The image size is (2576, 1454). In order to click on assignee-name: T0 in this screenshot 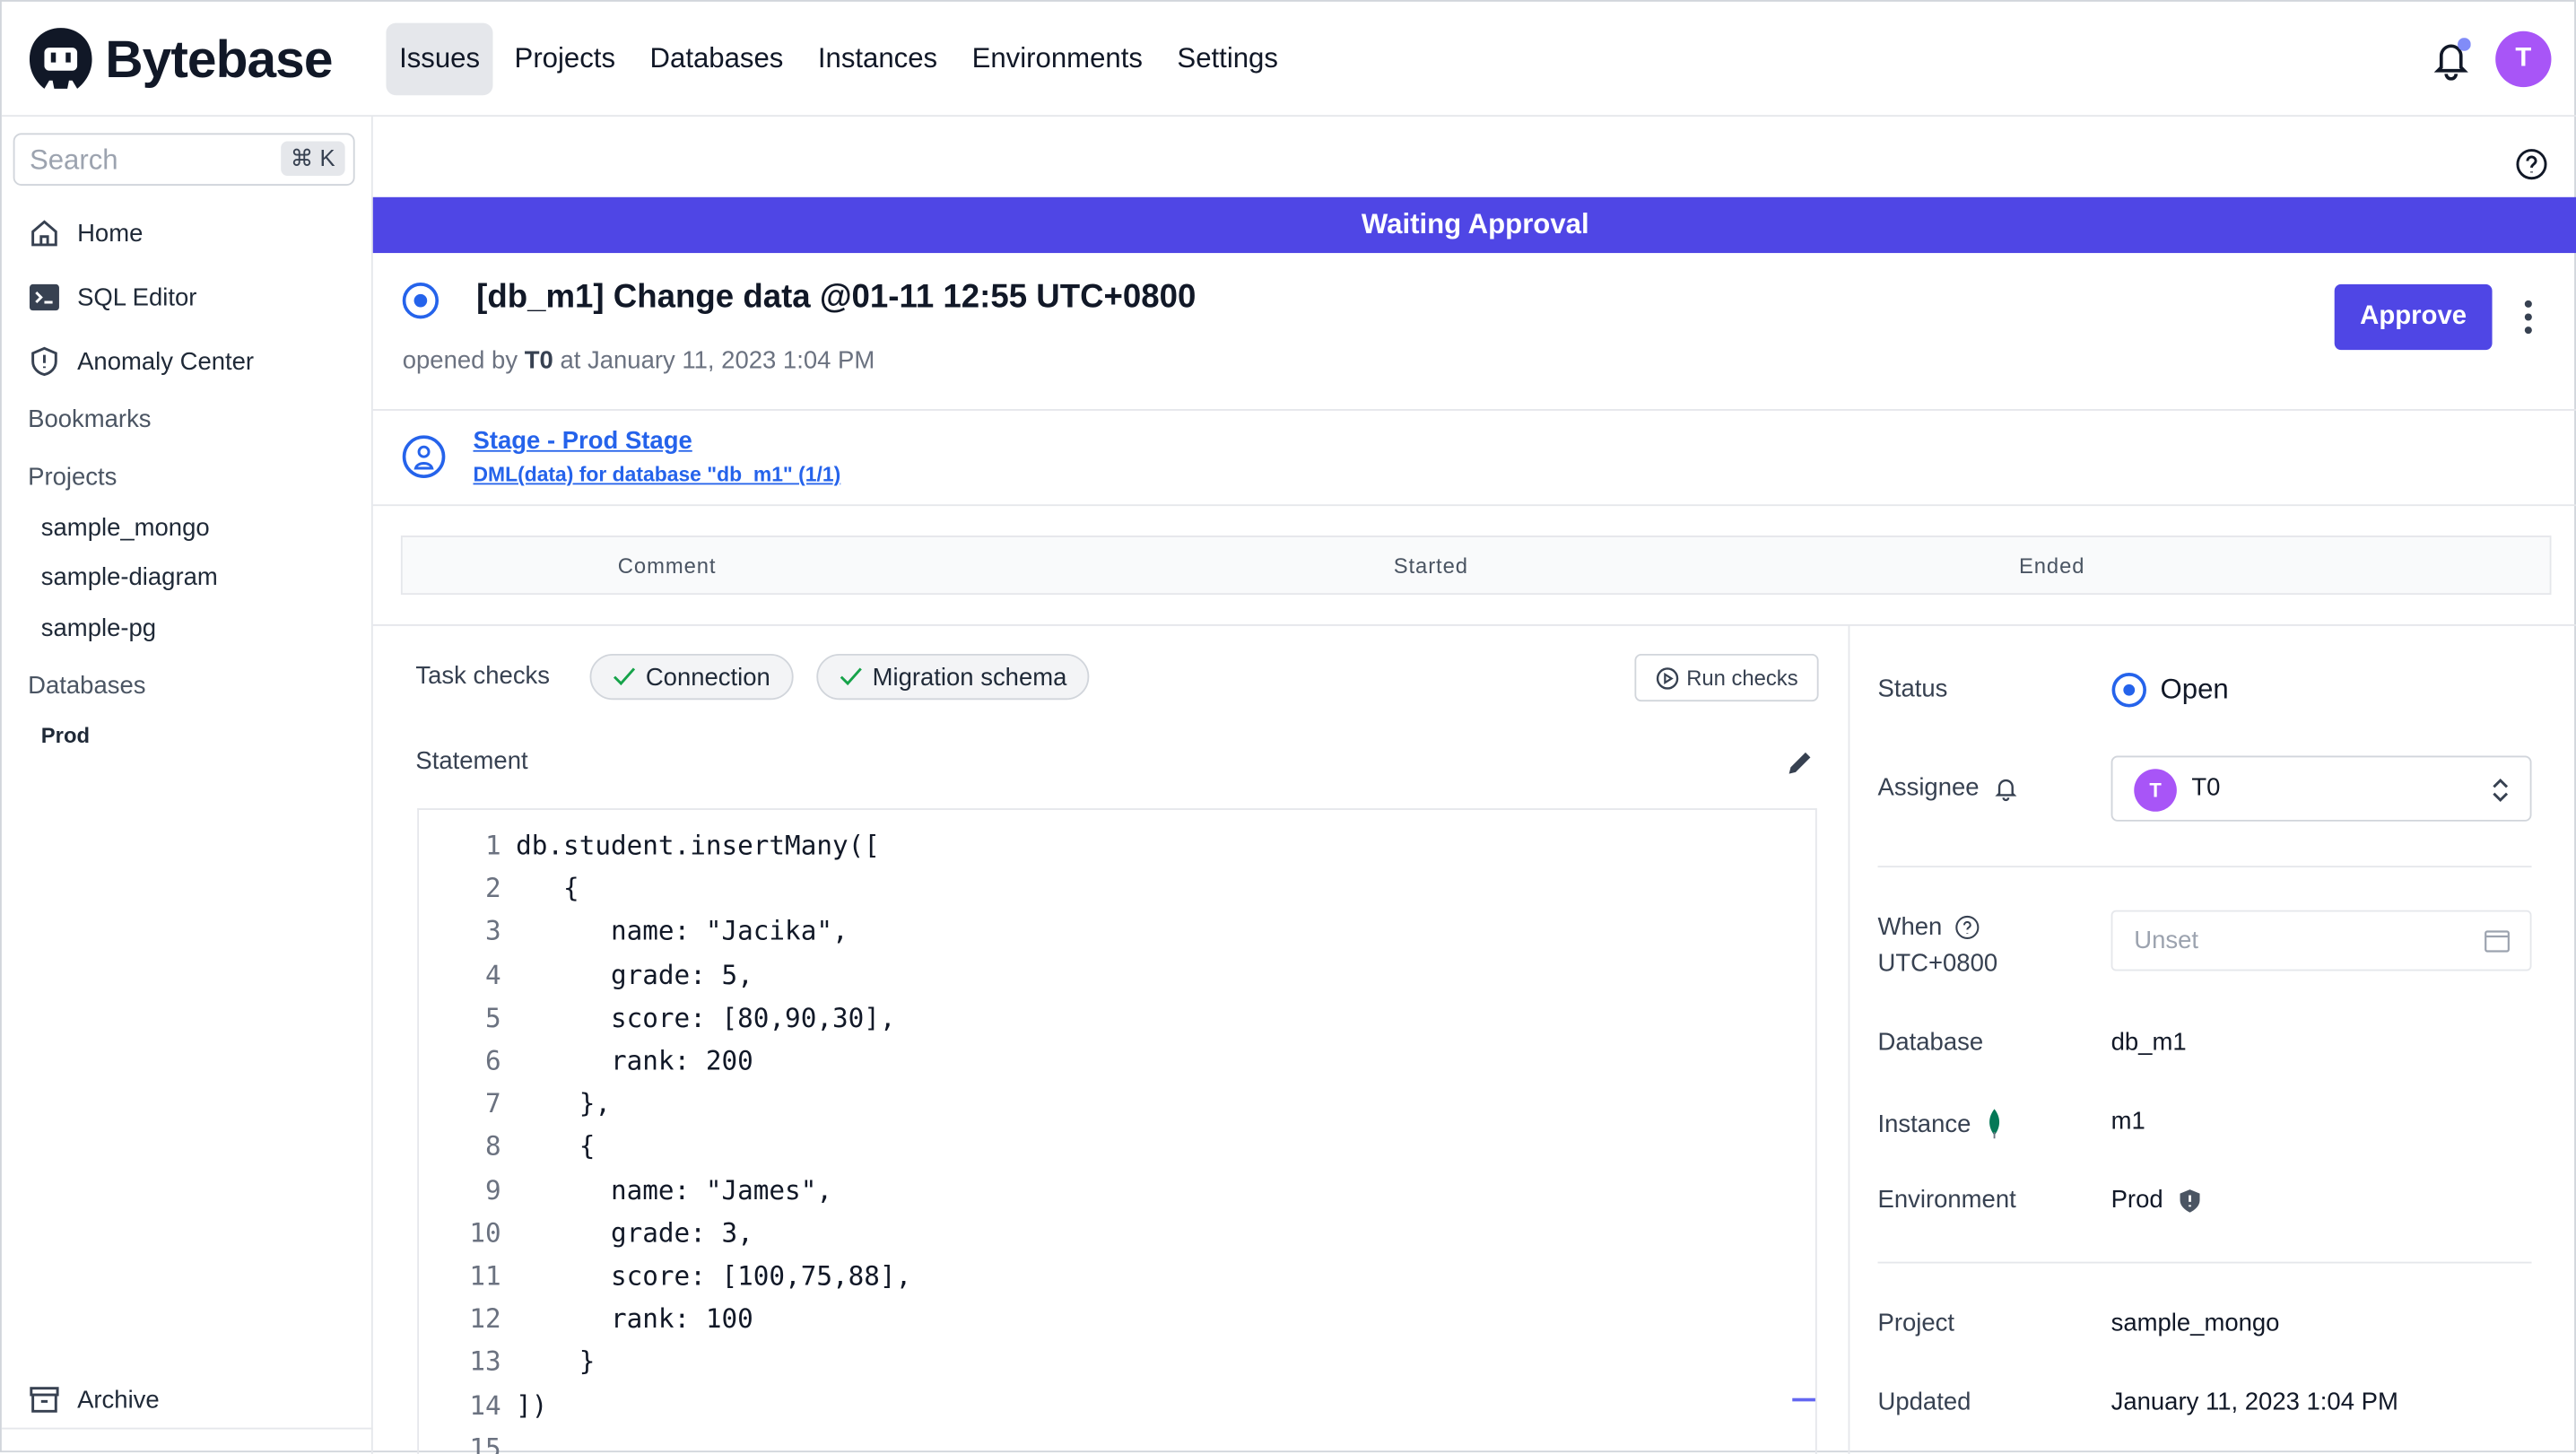, I will do `click(2206, 787)`.